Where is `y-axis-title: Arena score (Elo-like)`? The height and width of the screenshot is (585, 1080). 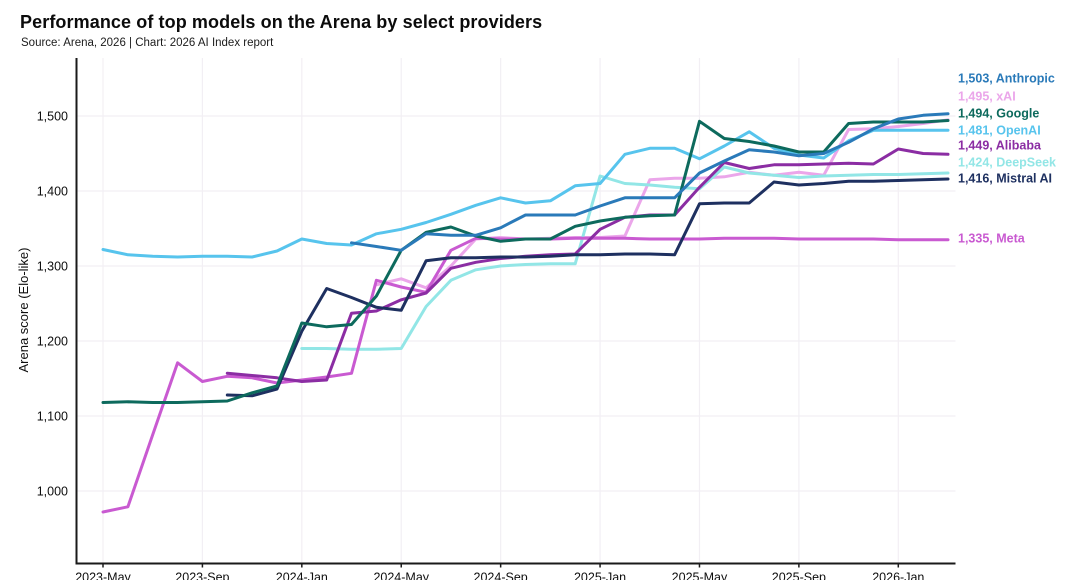 y-axis-title: Arena score (Elo-like) is located at coordinates (23, 310).